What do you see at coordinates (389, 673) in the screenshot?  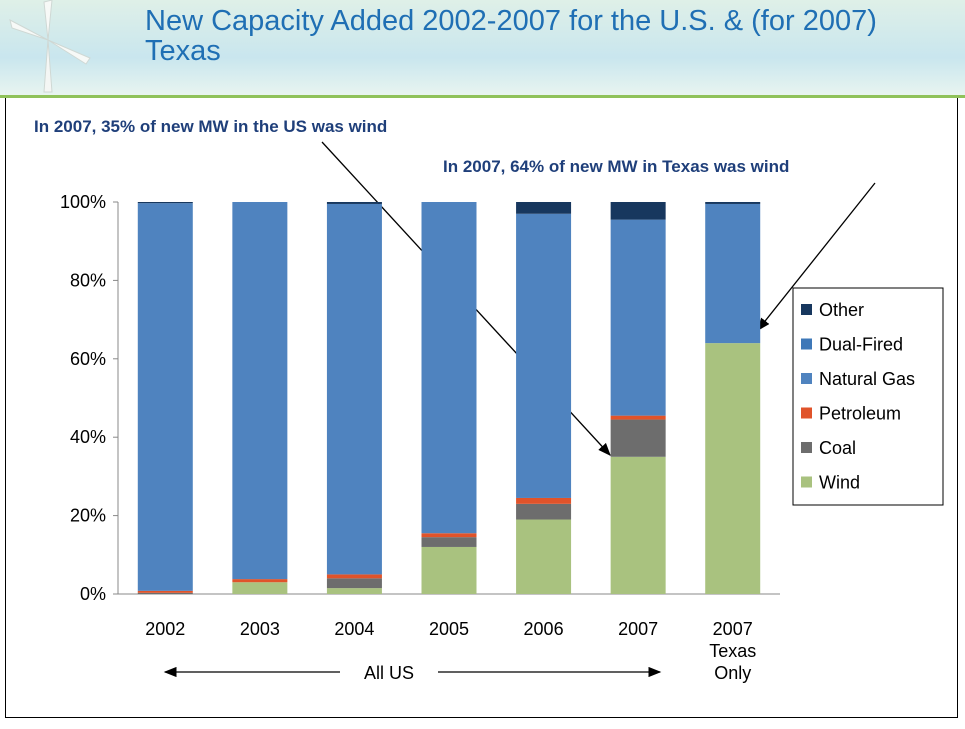 I see `annotation: All US` at bounding box center [389, 673].